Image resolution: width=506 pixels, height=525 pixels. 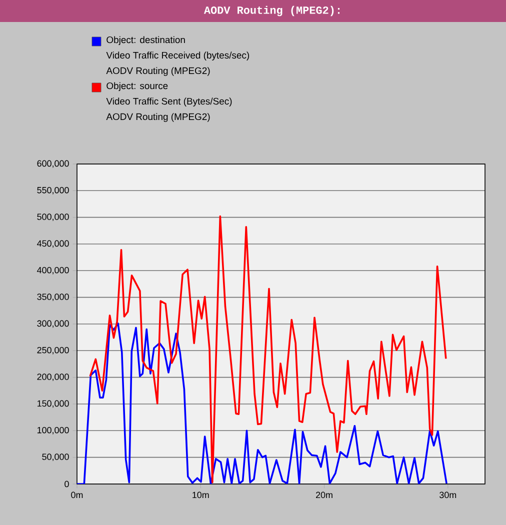 What do you see at coordinates (53, 218) in the screenshot?
I see `y-tick-label: 500,000` at bounding box center [53, 218].